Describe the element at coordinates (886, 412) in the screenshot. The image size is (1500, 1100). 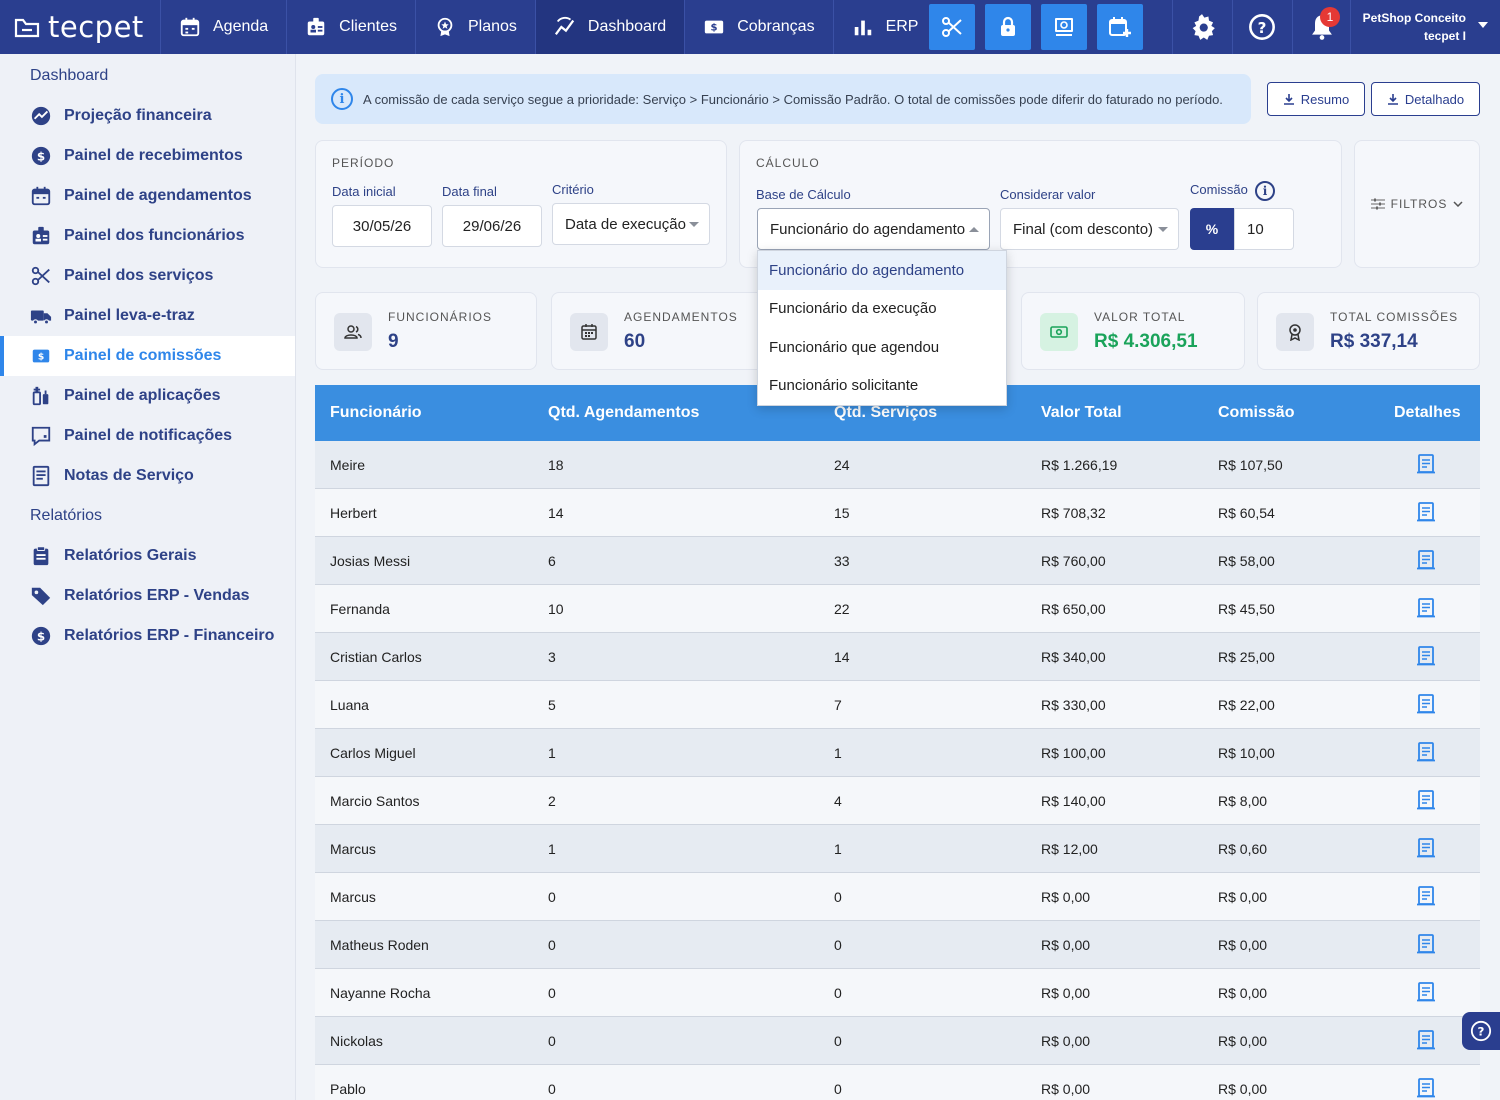
I see `header-services: Qtd. Serviços` at that location.